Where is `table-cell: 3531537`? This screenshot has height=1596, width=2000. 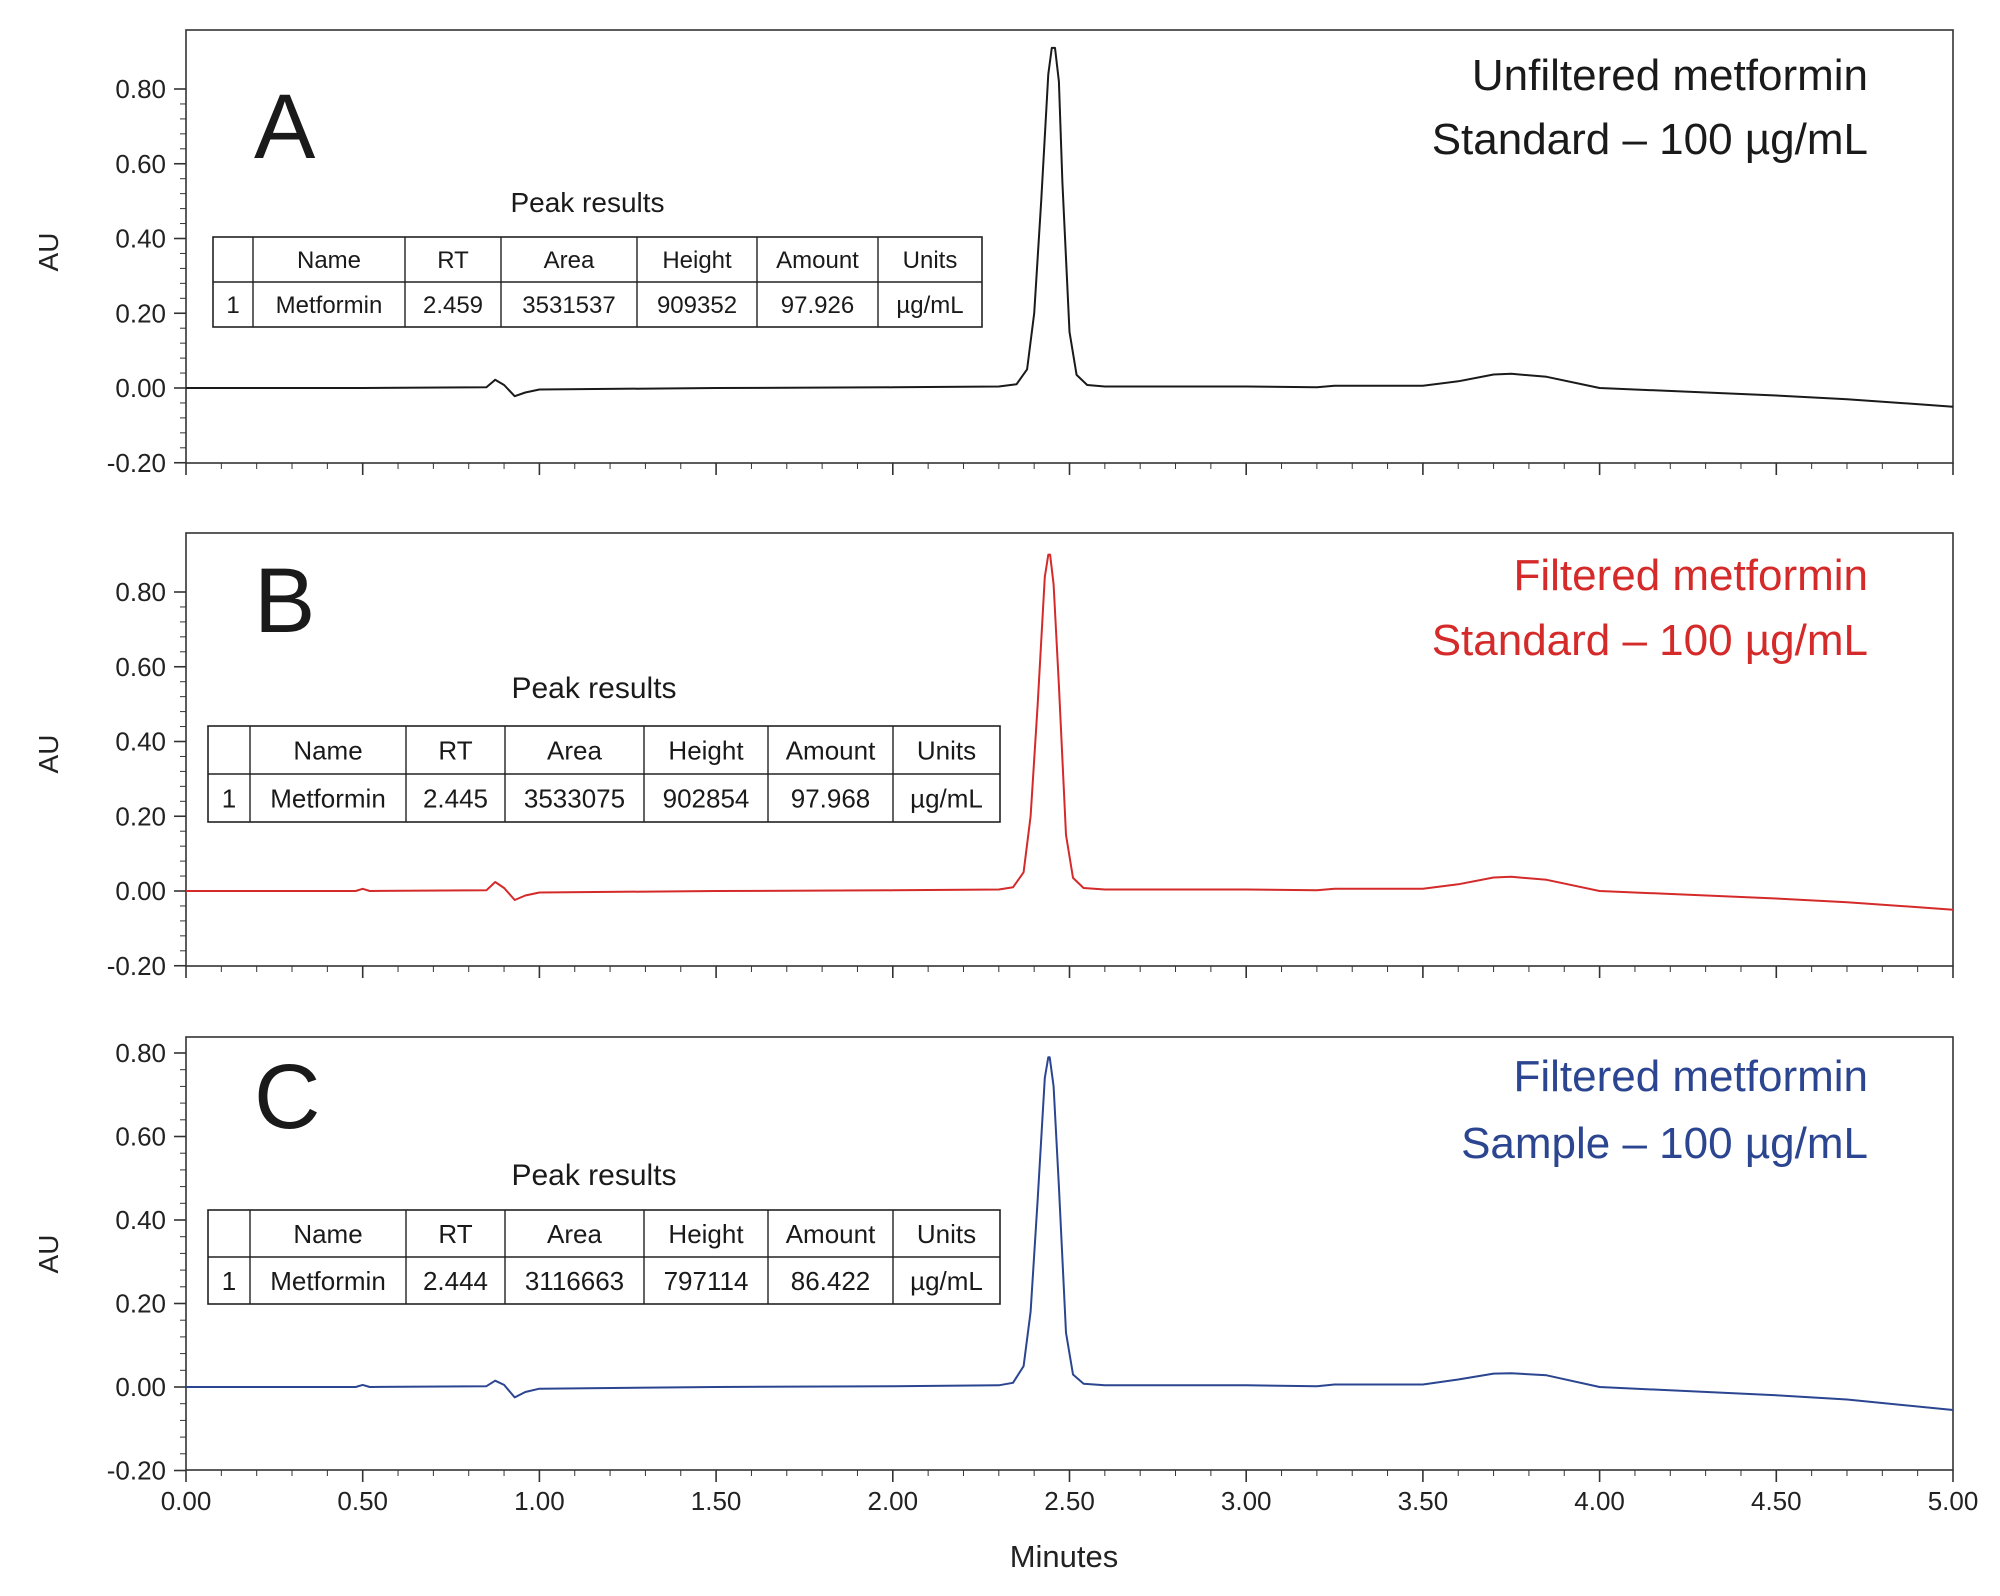
table-cell: 3531537 is located at coordinates (568, 305).